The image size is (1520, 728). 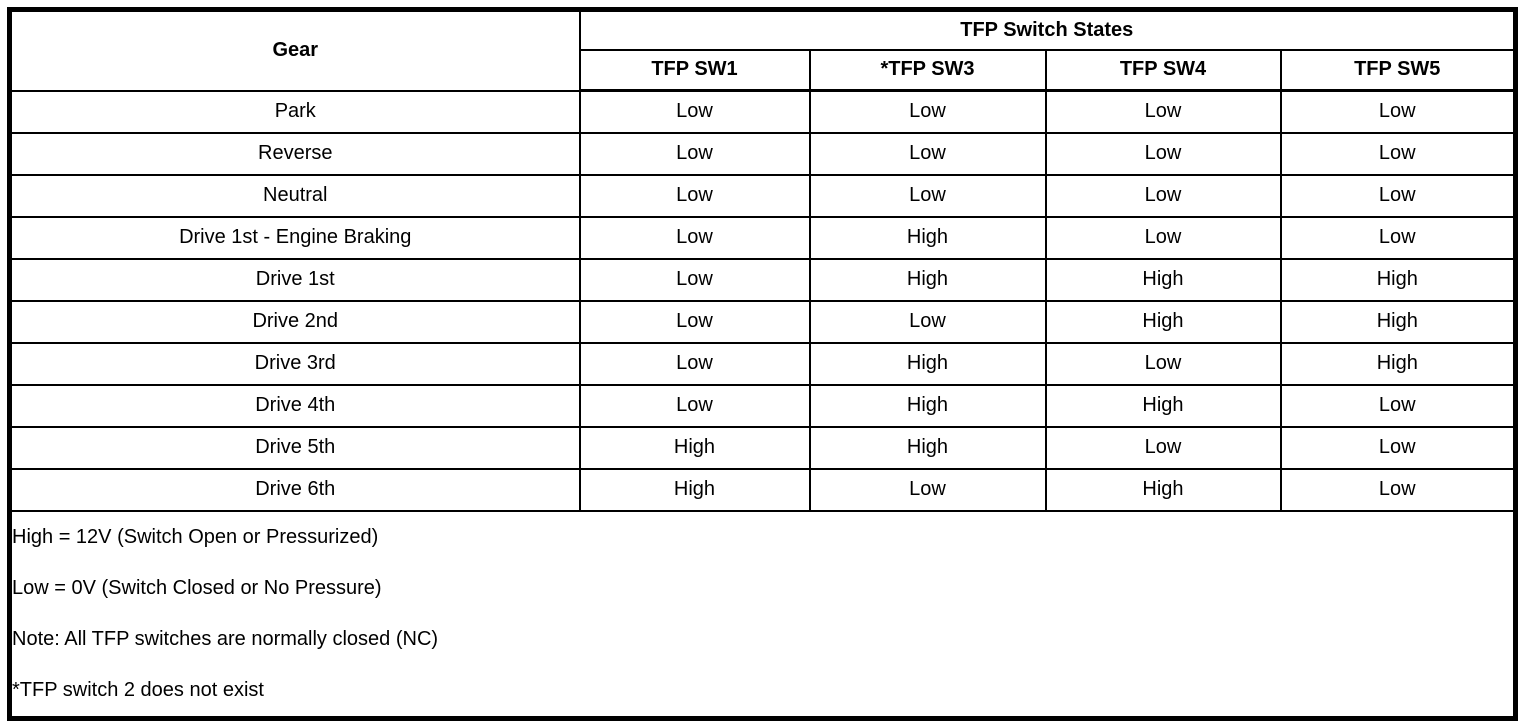 What do you see at coordinates (195, 537) in the screenshot?
I see `note-high-definition: High = 12V (Switch Open or Pressurized)` at bounding box center [195, 537].